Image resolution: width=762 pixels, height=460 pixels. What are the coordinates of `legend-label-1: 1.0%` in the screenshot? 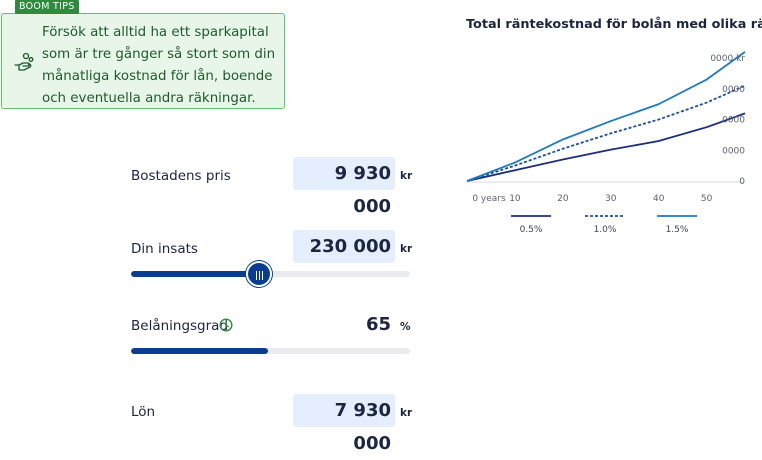 It's located at (605, 230).